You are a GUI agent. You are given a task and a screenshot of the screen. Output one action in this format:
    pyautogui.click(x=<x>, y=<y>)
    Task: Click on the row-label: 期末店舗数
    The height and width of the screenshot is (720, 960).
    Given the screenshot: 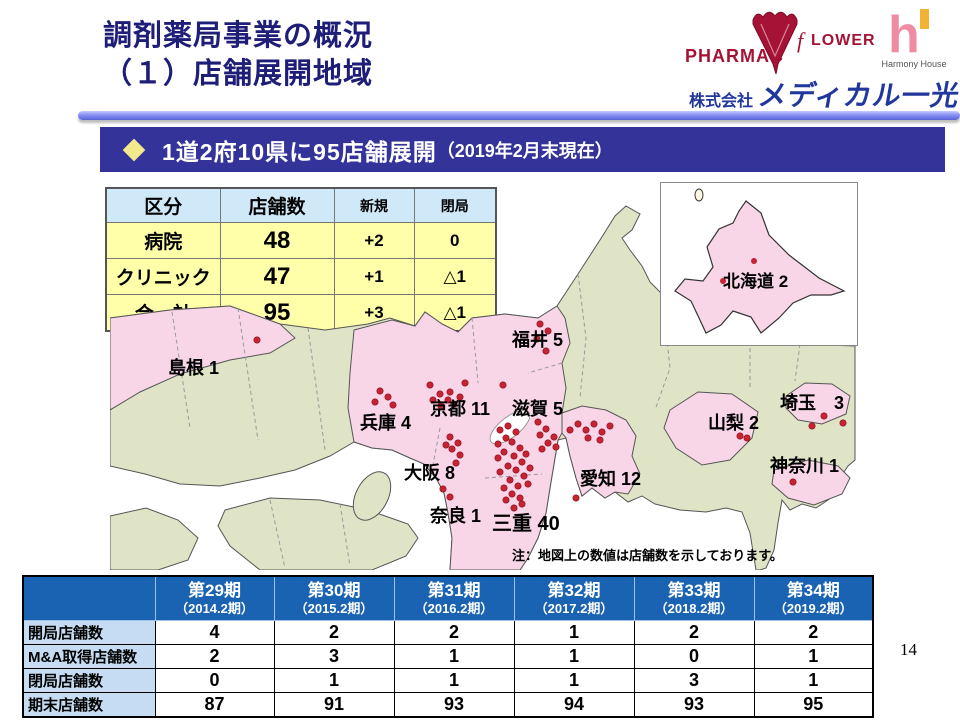 What is the action you would take?
    pyautogui.click(x=89, y=705)
    